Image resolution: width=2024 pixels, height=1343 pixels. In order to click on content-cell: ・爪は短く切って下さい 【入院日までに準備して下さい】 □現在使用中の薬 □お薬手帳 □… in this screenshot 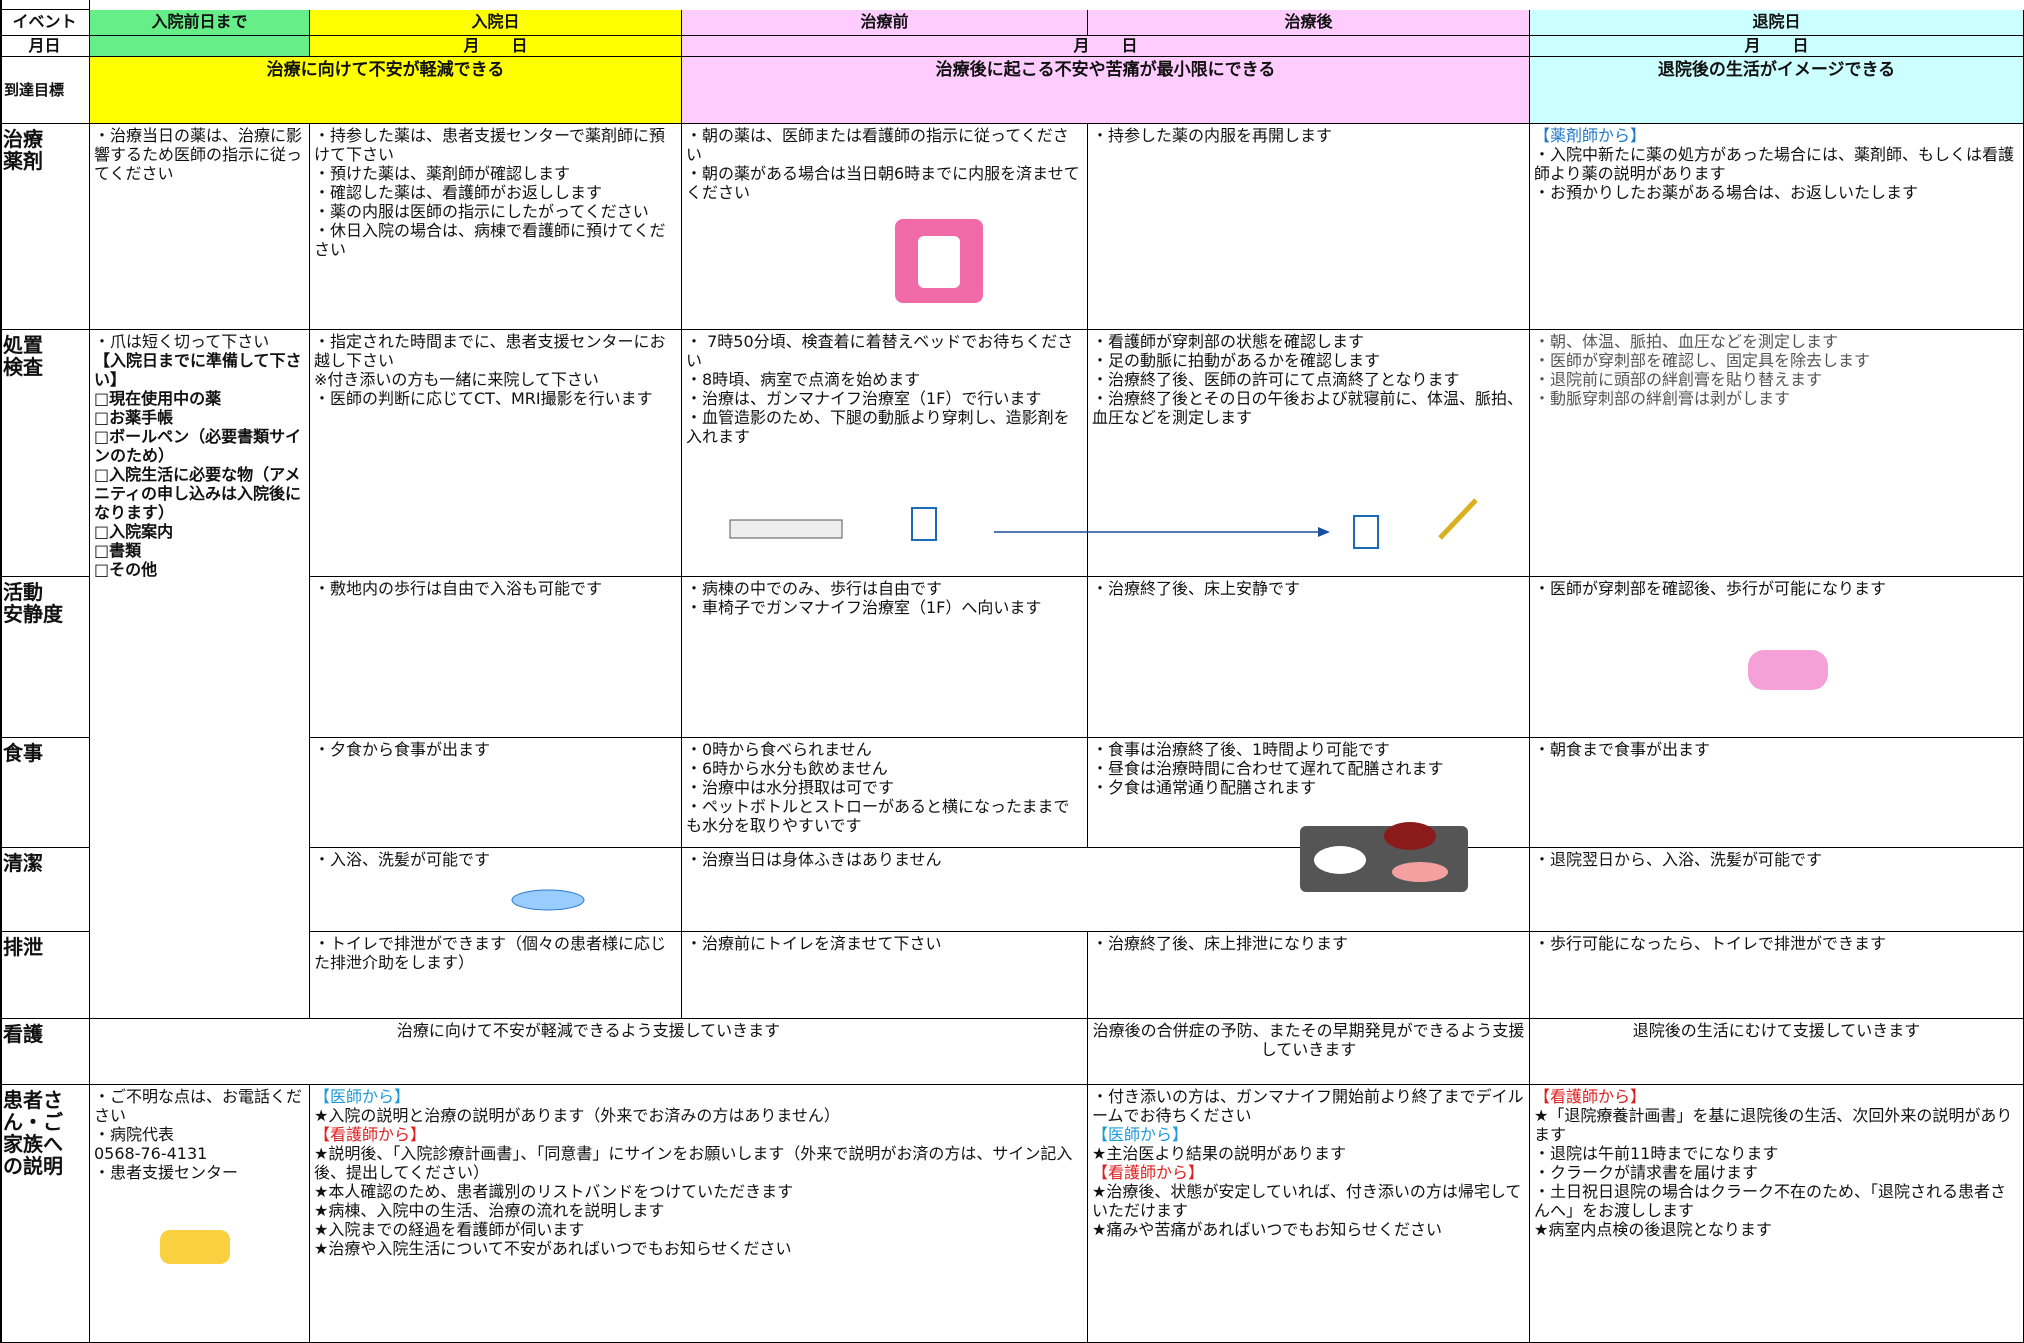, I will do `click(200, 674)`.